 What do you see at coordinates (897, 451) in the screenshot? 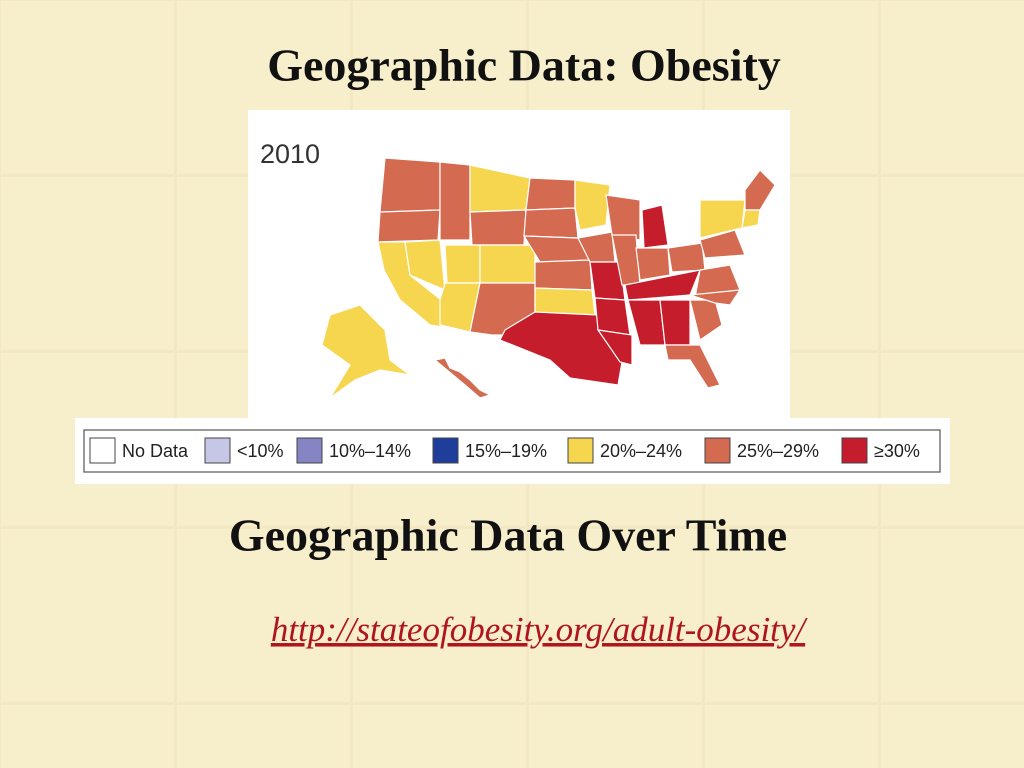
I see `legend-label: ≥30%` at bounding box center [897, 451].